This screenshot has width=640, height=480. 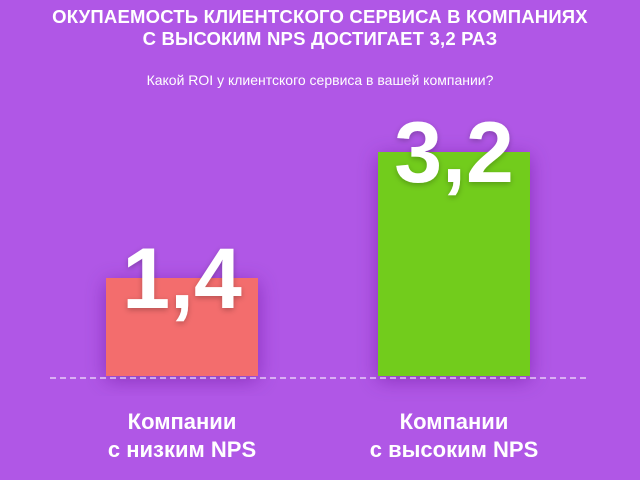 I want to click on bar-value-label-2: 3,2, so click(x=454, y=153).